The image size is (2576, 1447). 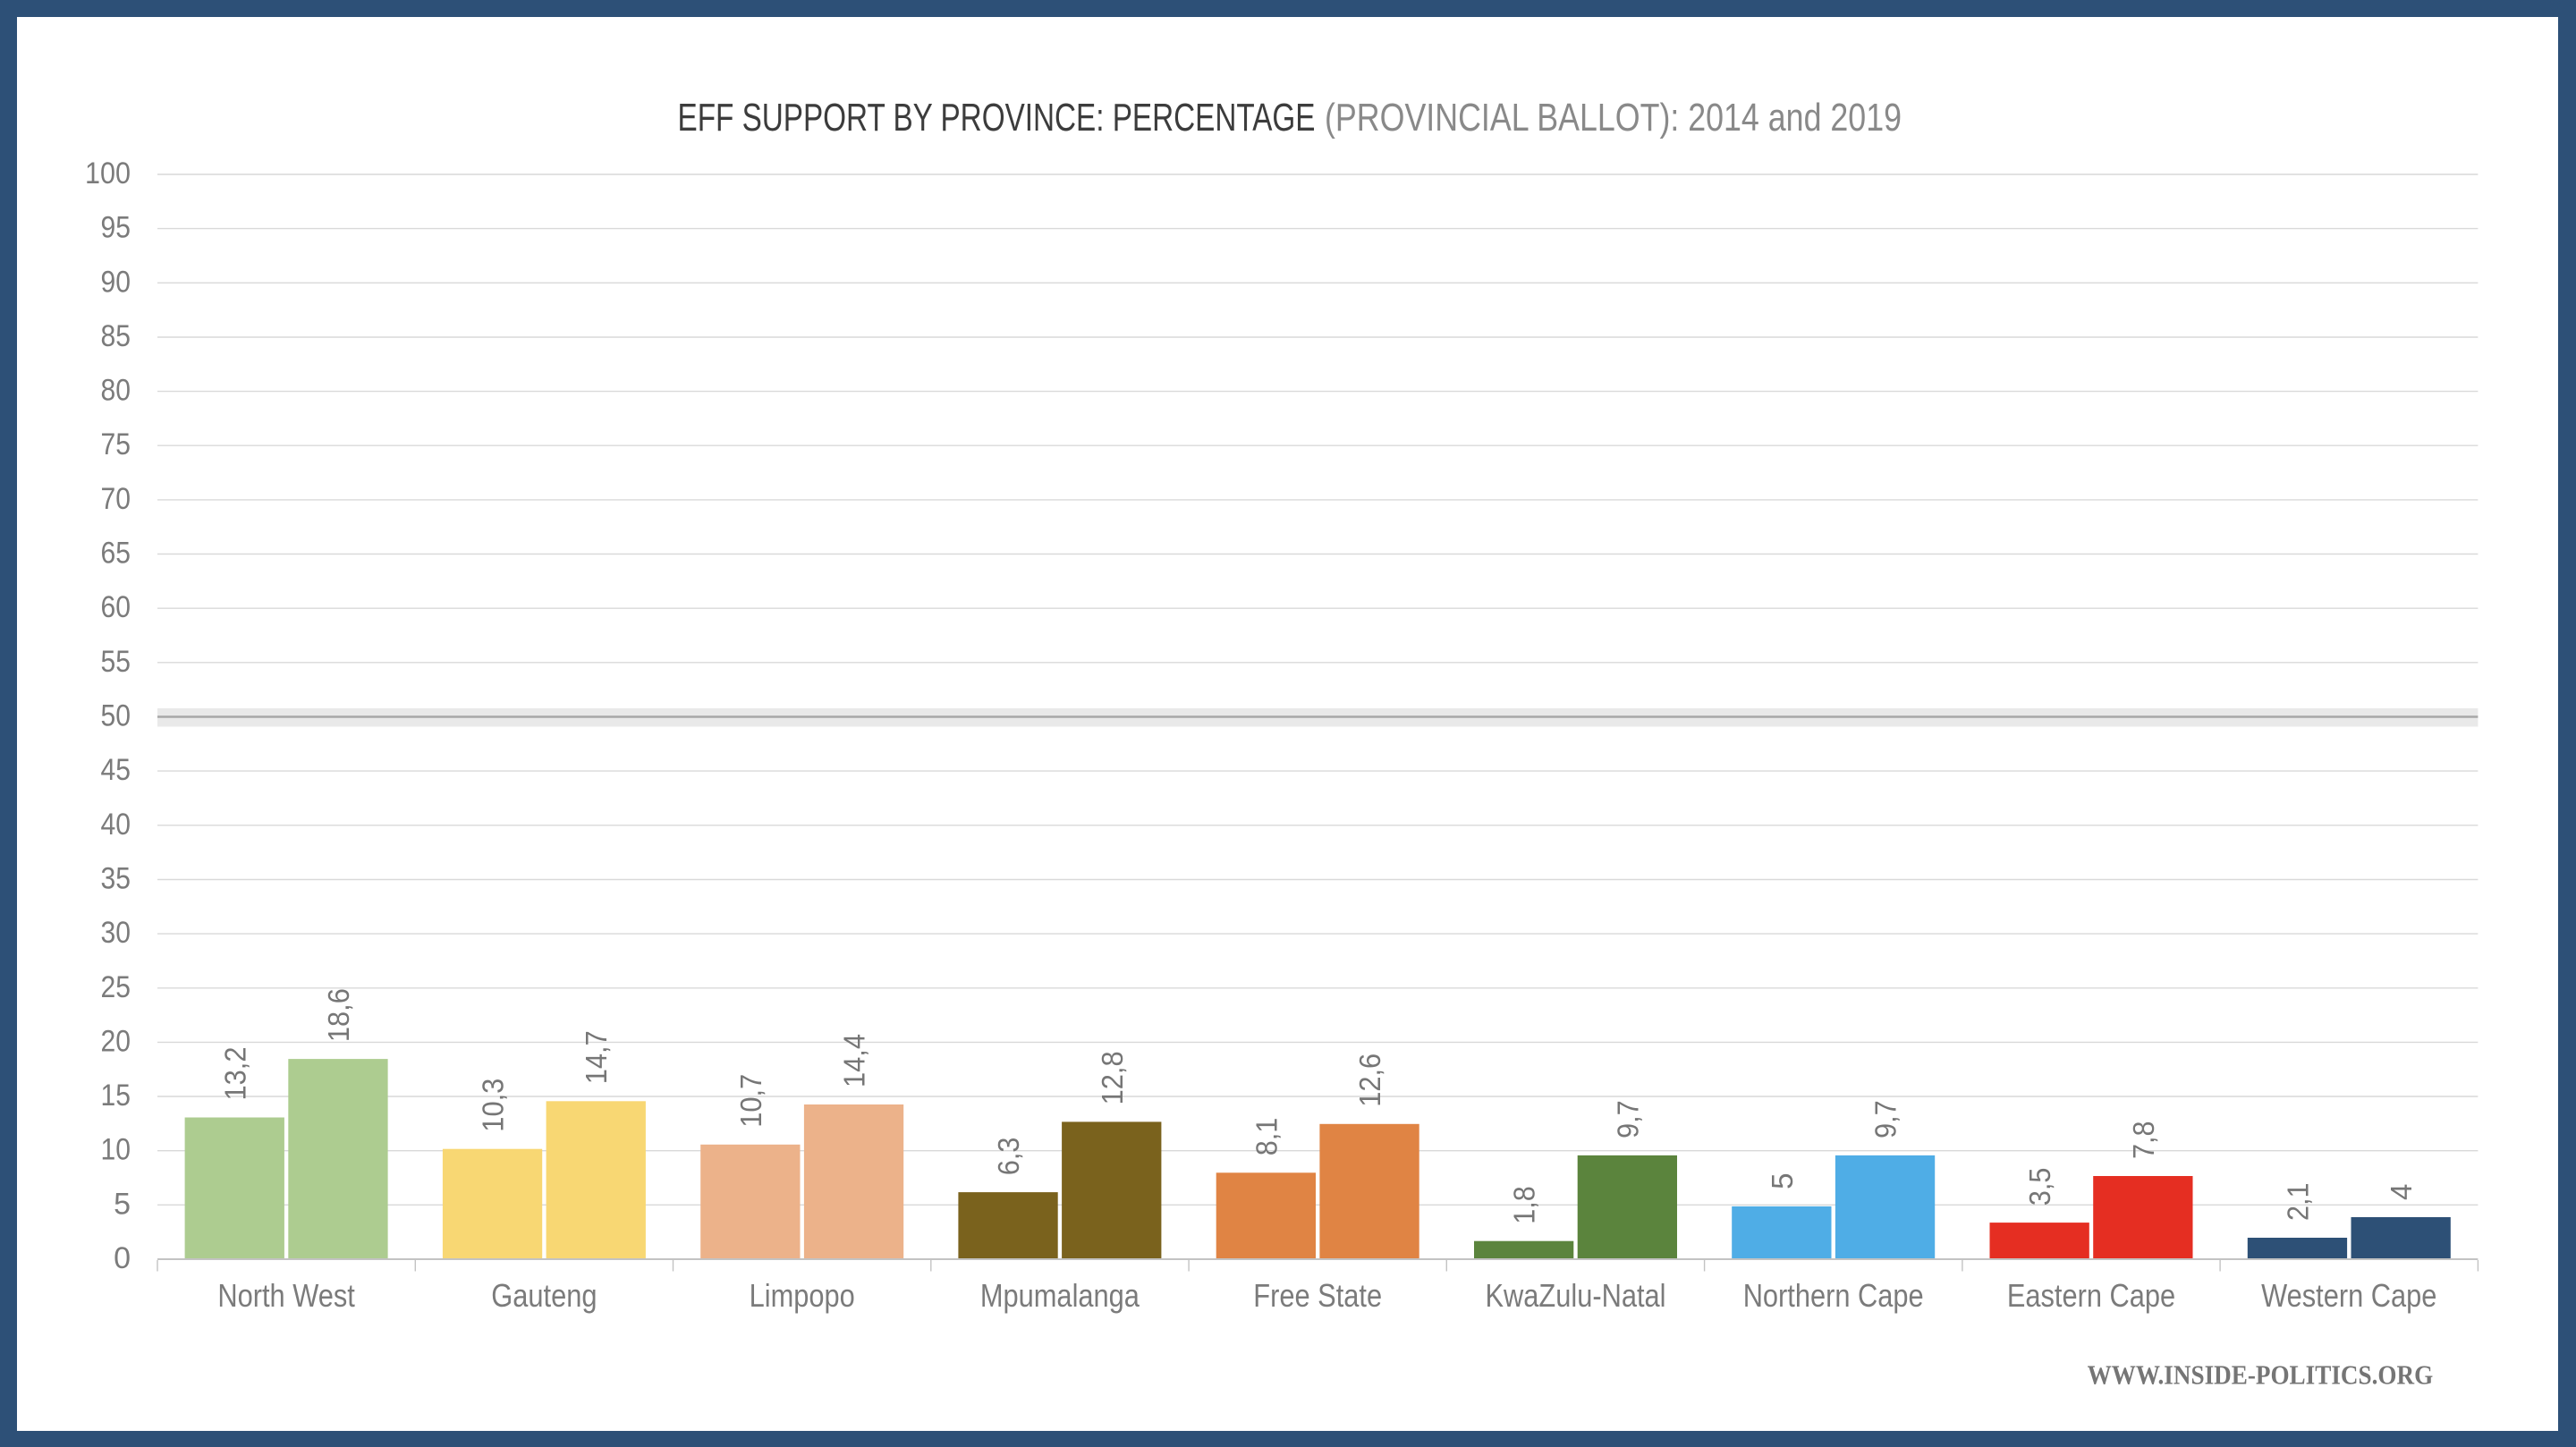 What do you see at coordinates (116, 933) in the screenshot?
I see `svg-text: 30` at bounding box center [116, 933].